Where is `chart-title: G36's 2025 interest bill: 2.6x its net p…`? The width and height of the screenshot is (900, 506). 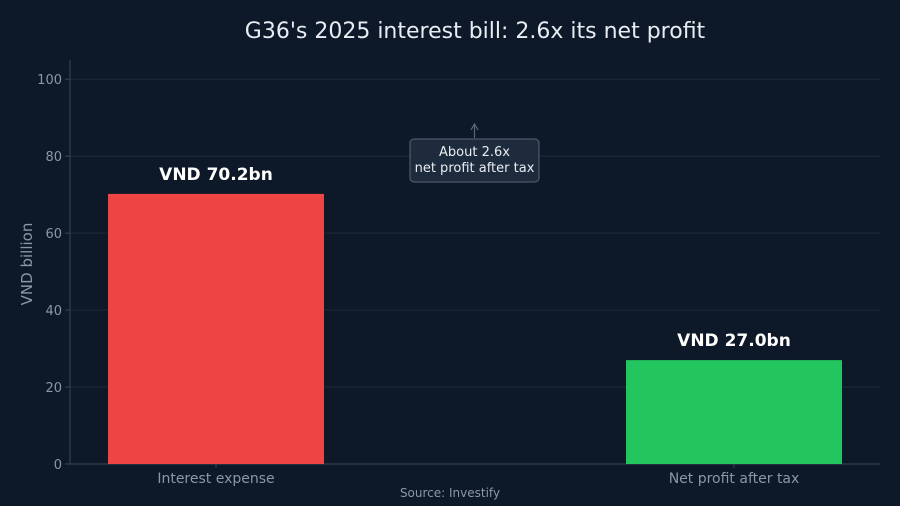 chart-title: G36's 2025 interest bill: 2.6x its net p… is located at coordinates (475, 31).